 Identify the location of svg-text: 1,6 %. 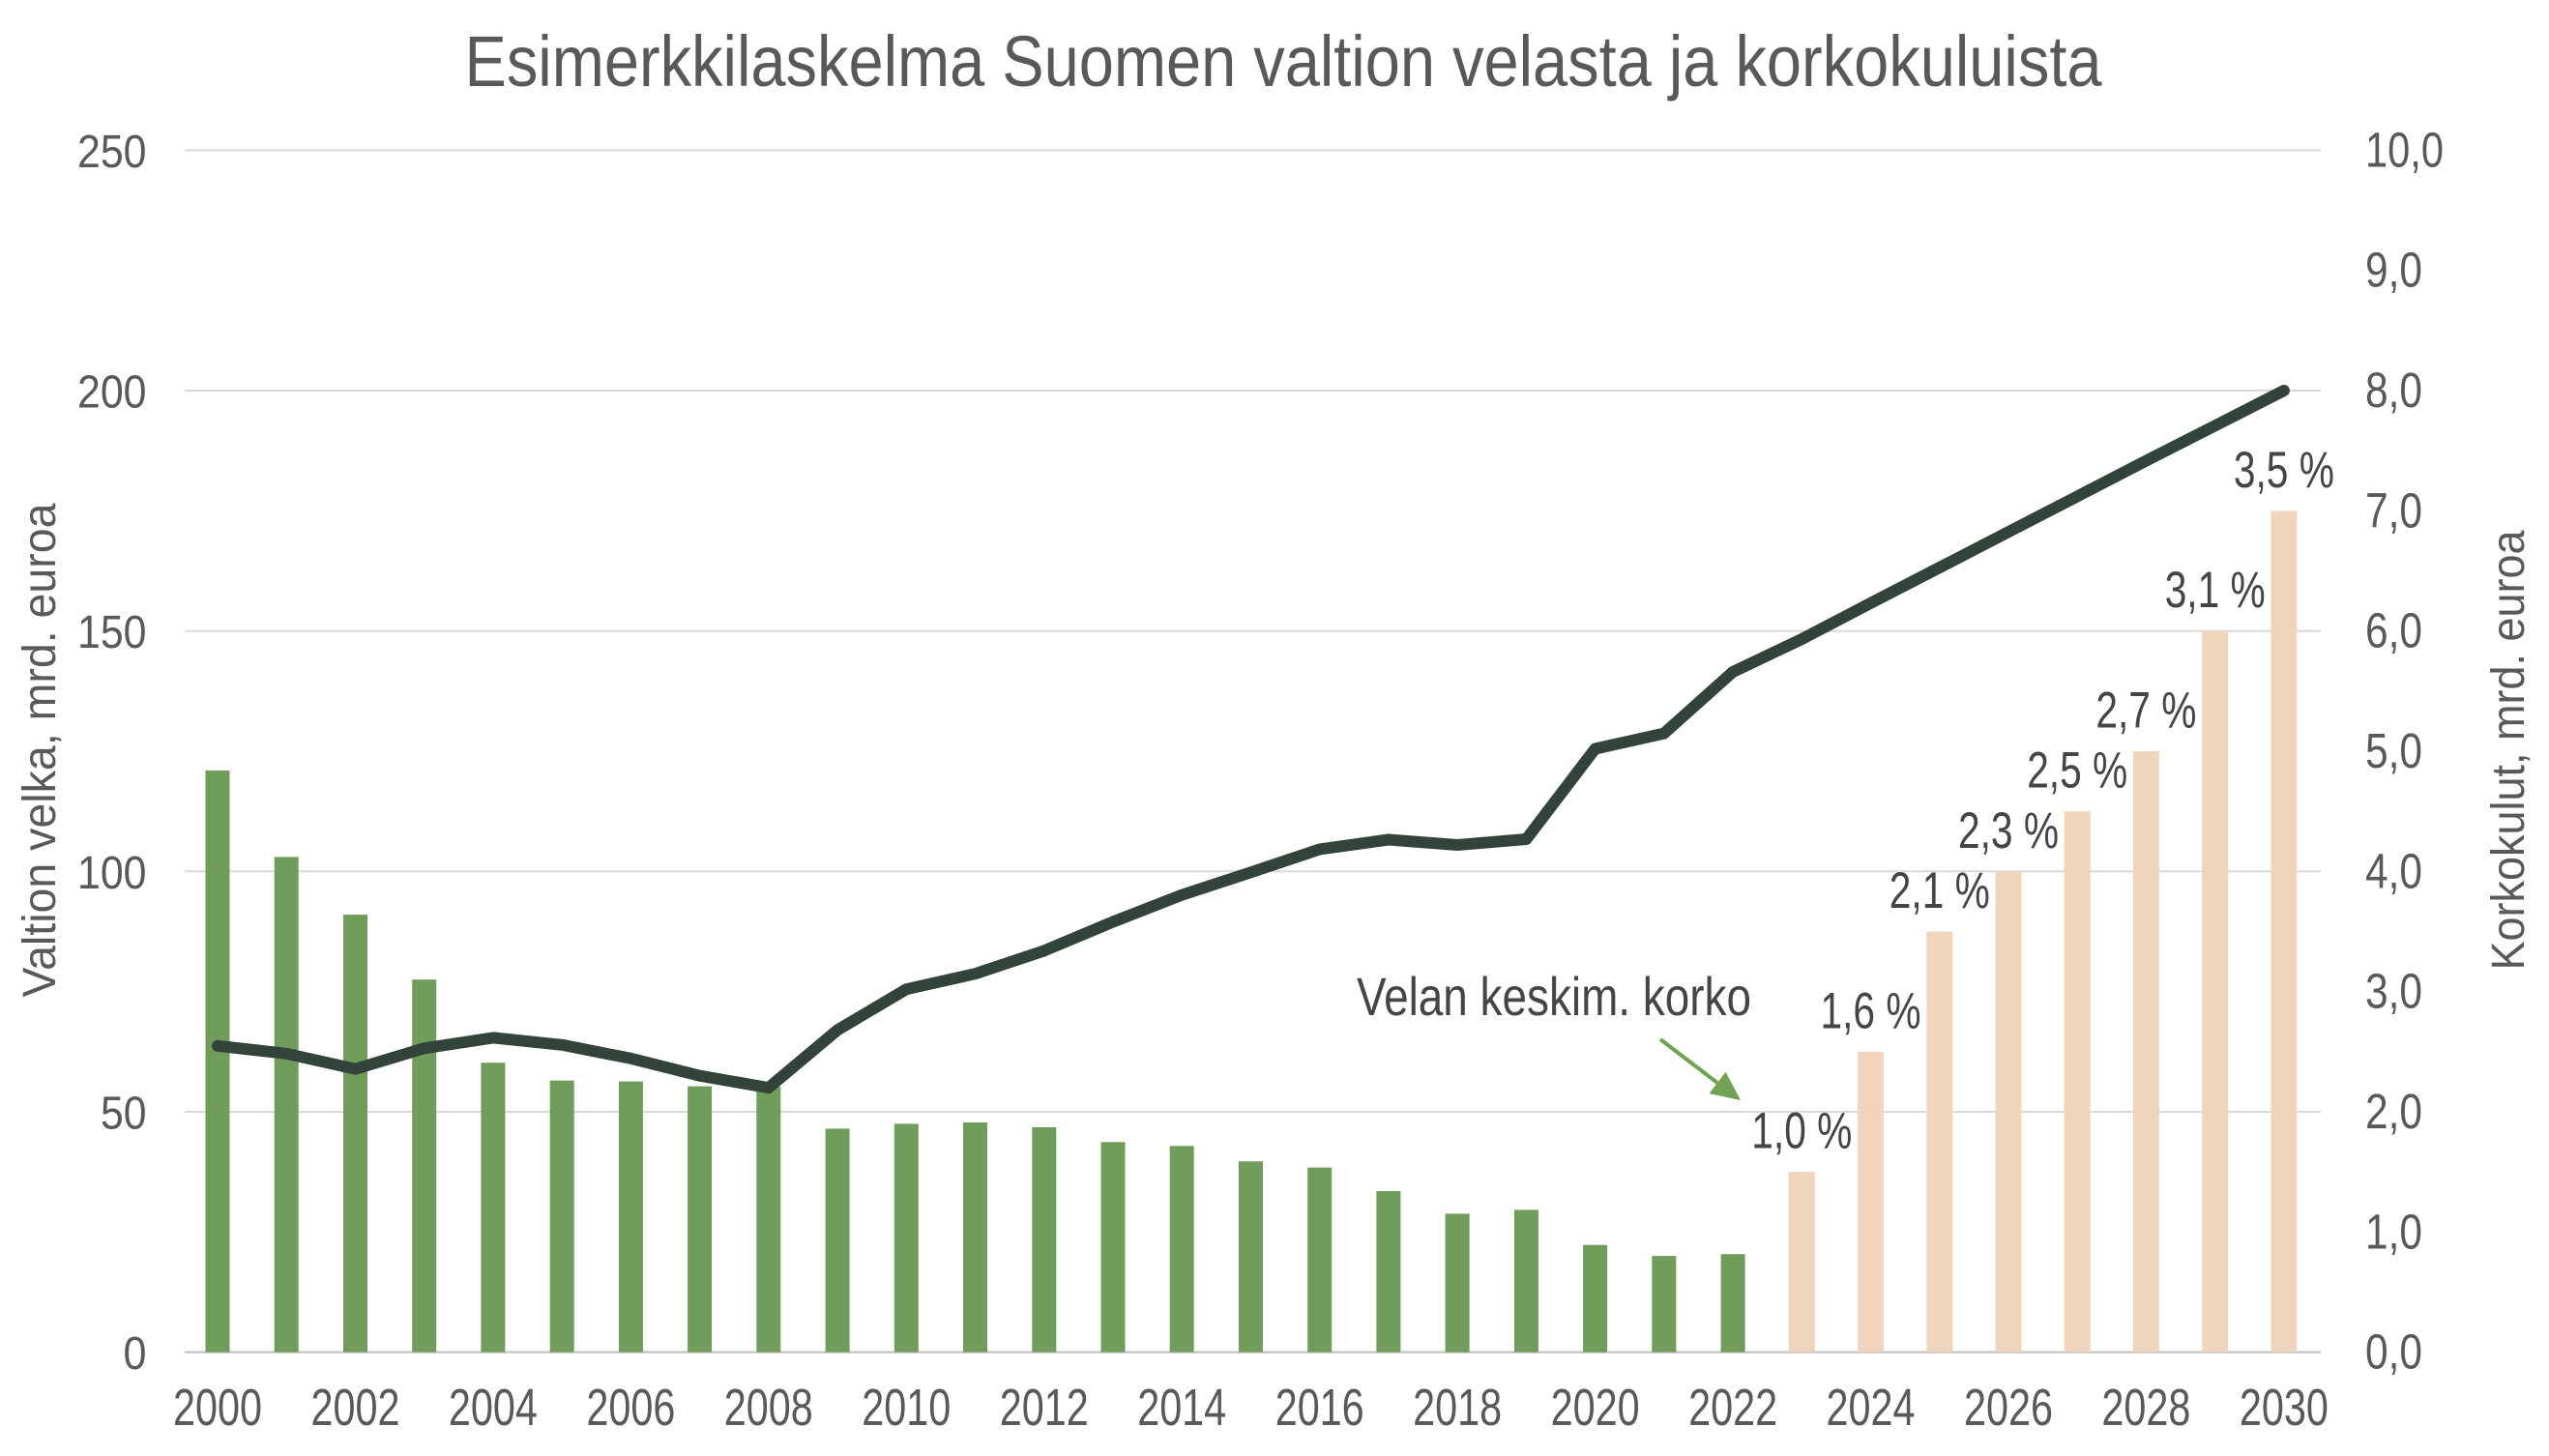
(1871, 1011).